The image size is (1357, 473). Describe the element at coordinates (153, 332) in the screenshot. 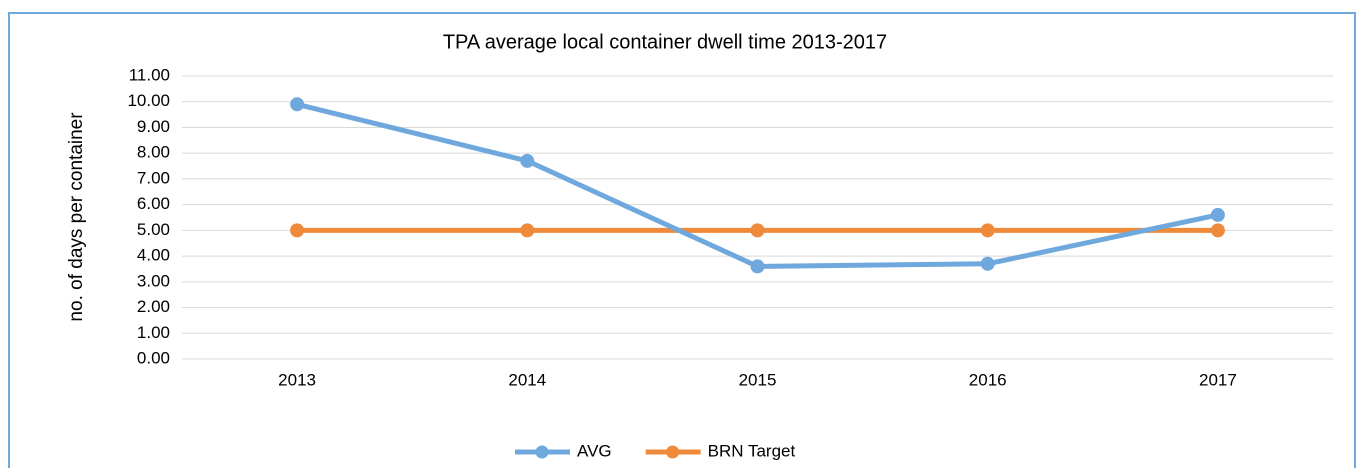

I see `y-tick-label: 1.00` at that location.